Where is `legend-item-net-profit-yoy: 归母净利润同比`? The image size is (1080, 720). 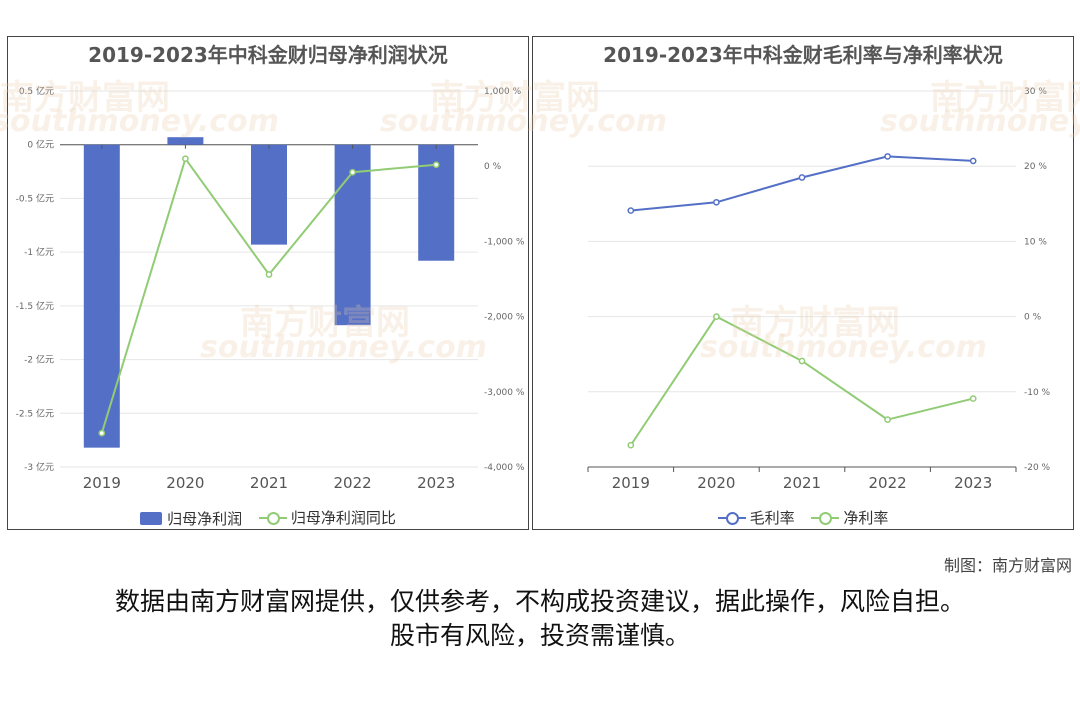 legend-item-net-profit-yoy: 归母净利润同比 is located at coordinates (327, 517).